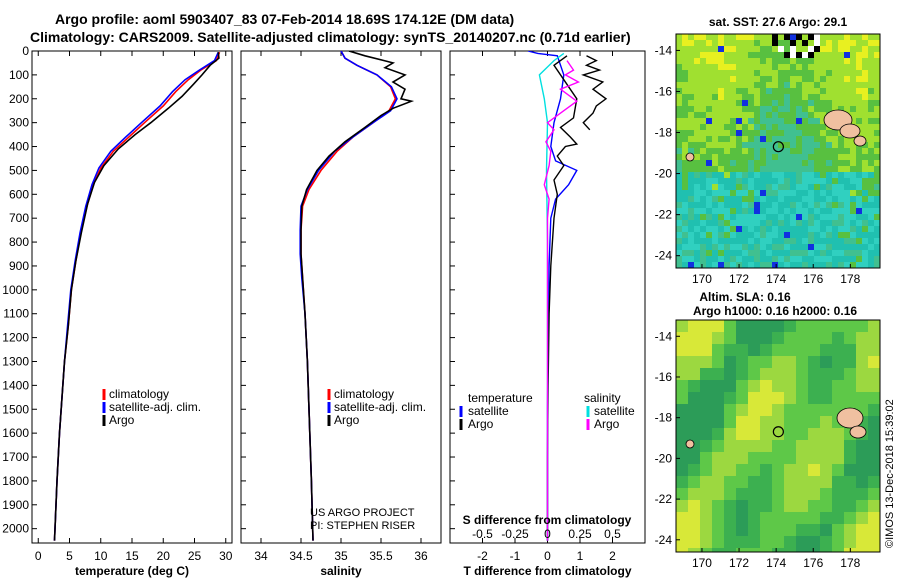 The height and width of the screenshot is (580, 900). Describe the element at coordinates (19, 99) in the screenshot. I see `y-tick-label: 200` at that location.